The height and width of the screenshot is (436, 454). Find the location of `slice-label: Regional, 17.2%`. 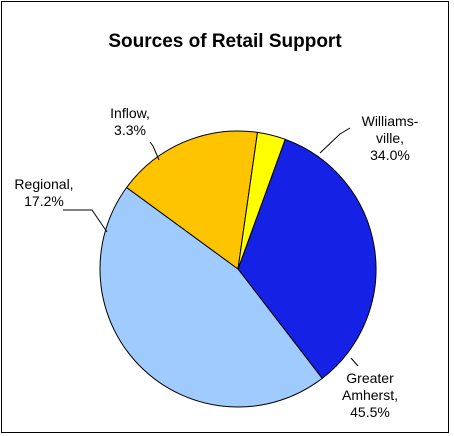

slice-label: Regional, 17.2% is located at coordinates (43, 192).